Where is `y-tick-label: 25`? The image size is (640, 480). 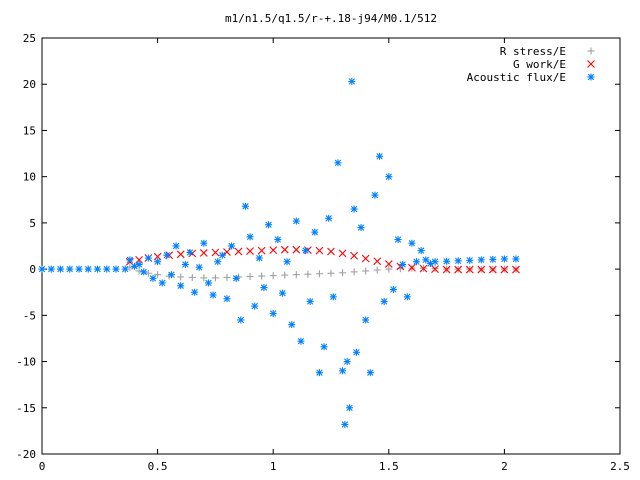
y-tick-label: 25 is located at coordinates (29, 38).